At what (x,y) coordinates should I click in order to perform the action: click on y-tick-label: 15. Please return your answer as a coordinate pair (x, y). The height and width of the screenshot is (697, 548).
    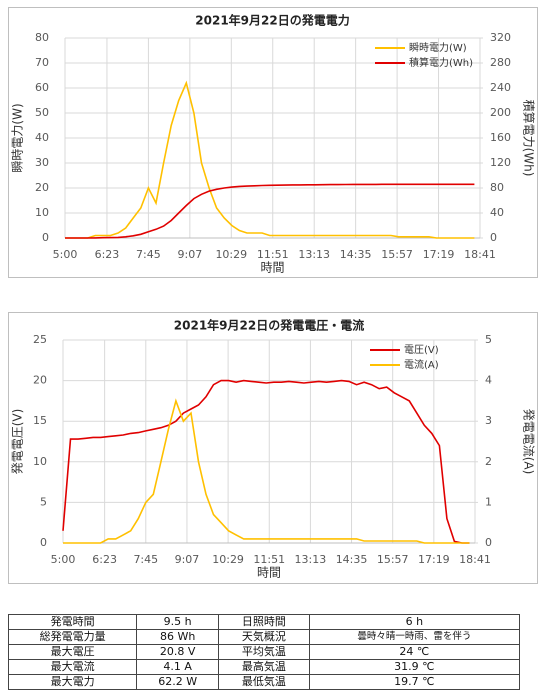
    Looking at the image, I should click on (40, 420).